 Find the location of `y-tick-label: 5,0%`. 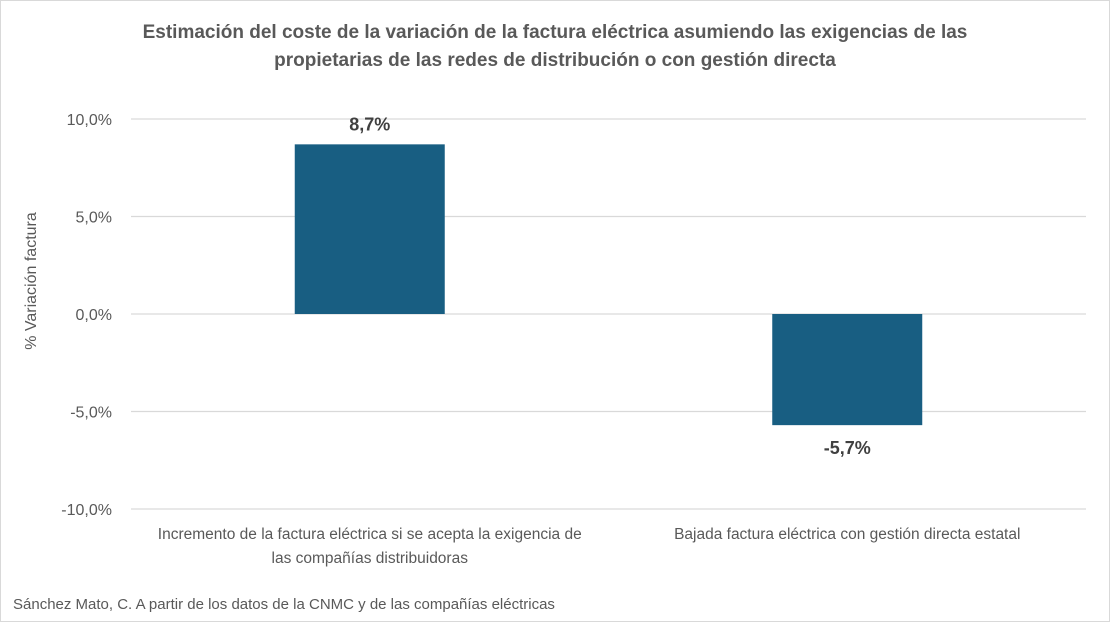

y-tick-label: 5,0% is located at coordinates (94, 218).